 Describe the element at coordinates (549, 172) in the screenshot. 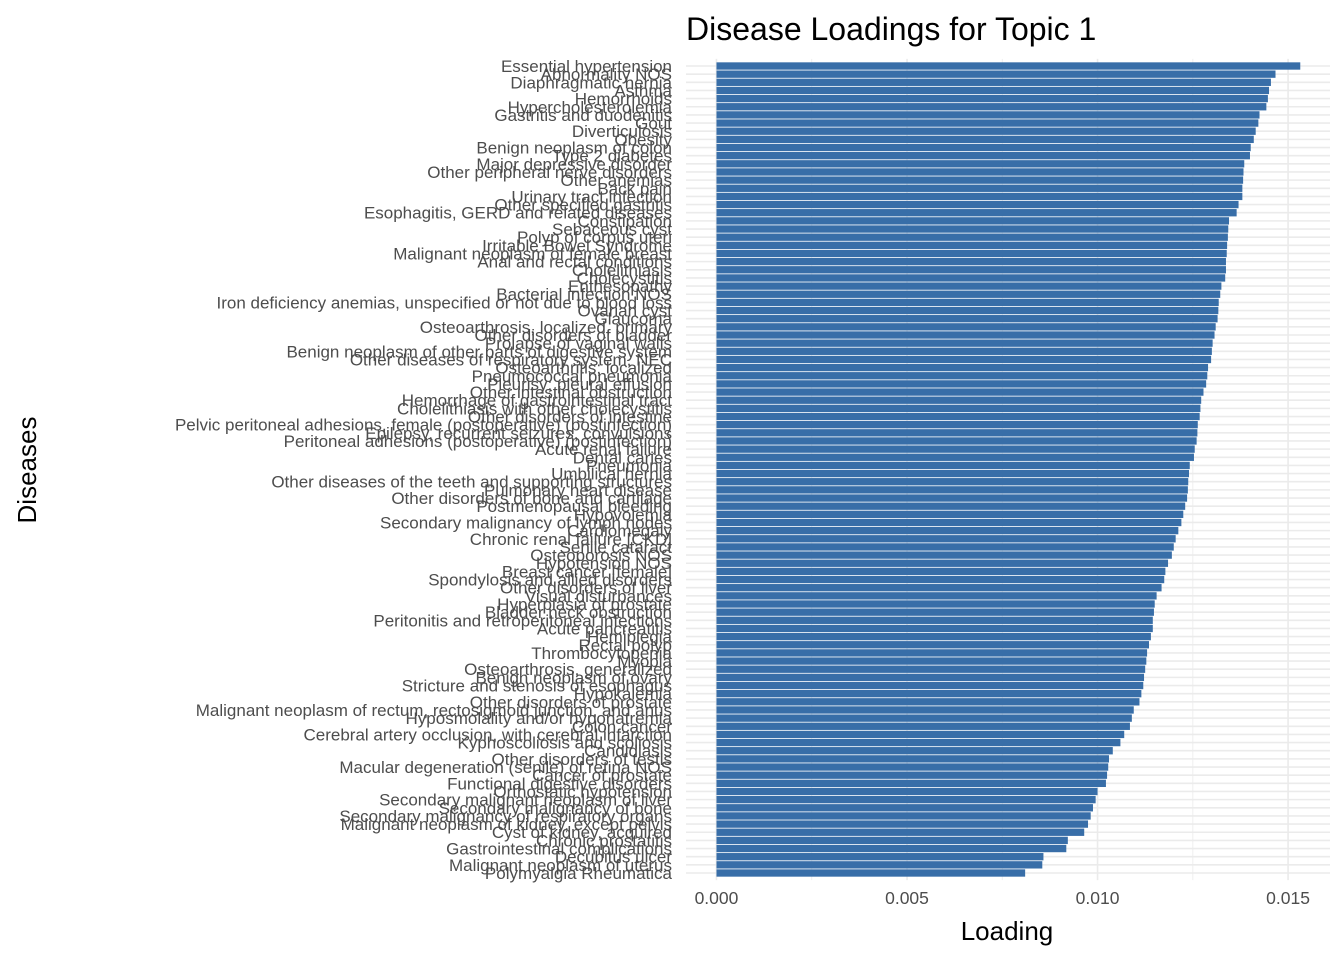

I see `category-label: Other peripheral nerve disorders` at that location.